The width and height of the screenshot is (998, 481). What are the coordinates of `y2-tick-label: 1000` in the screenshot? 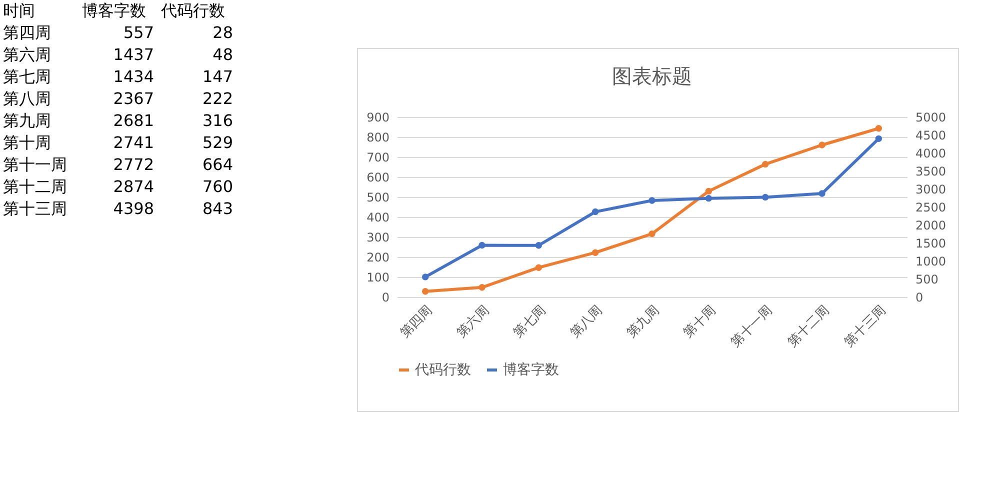 It's located at (931, 261).